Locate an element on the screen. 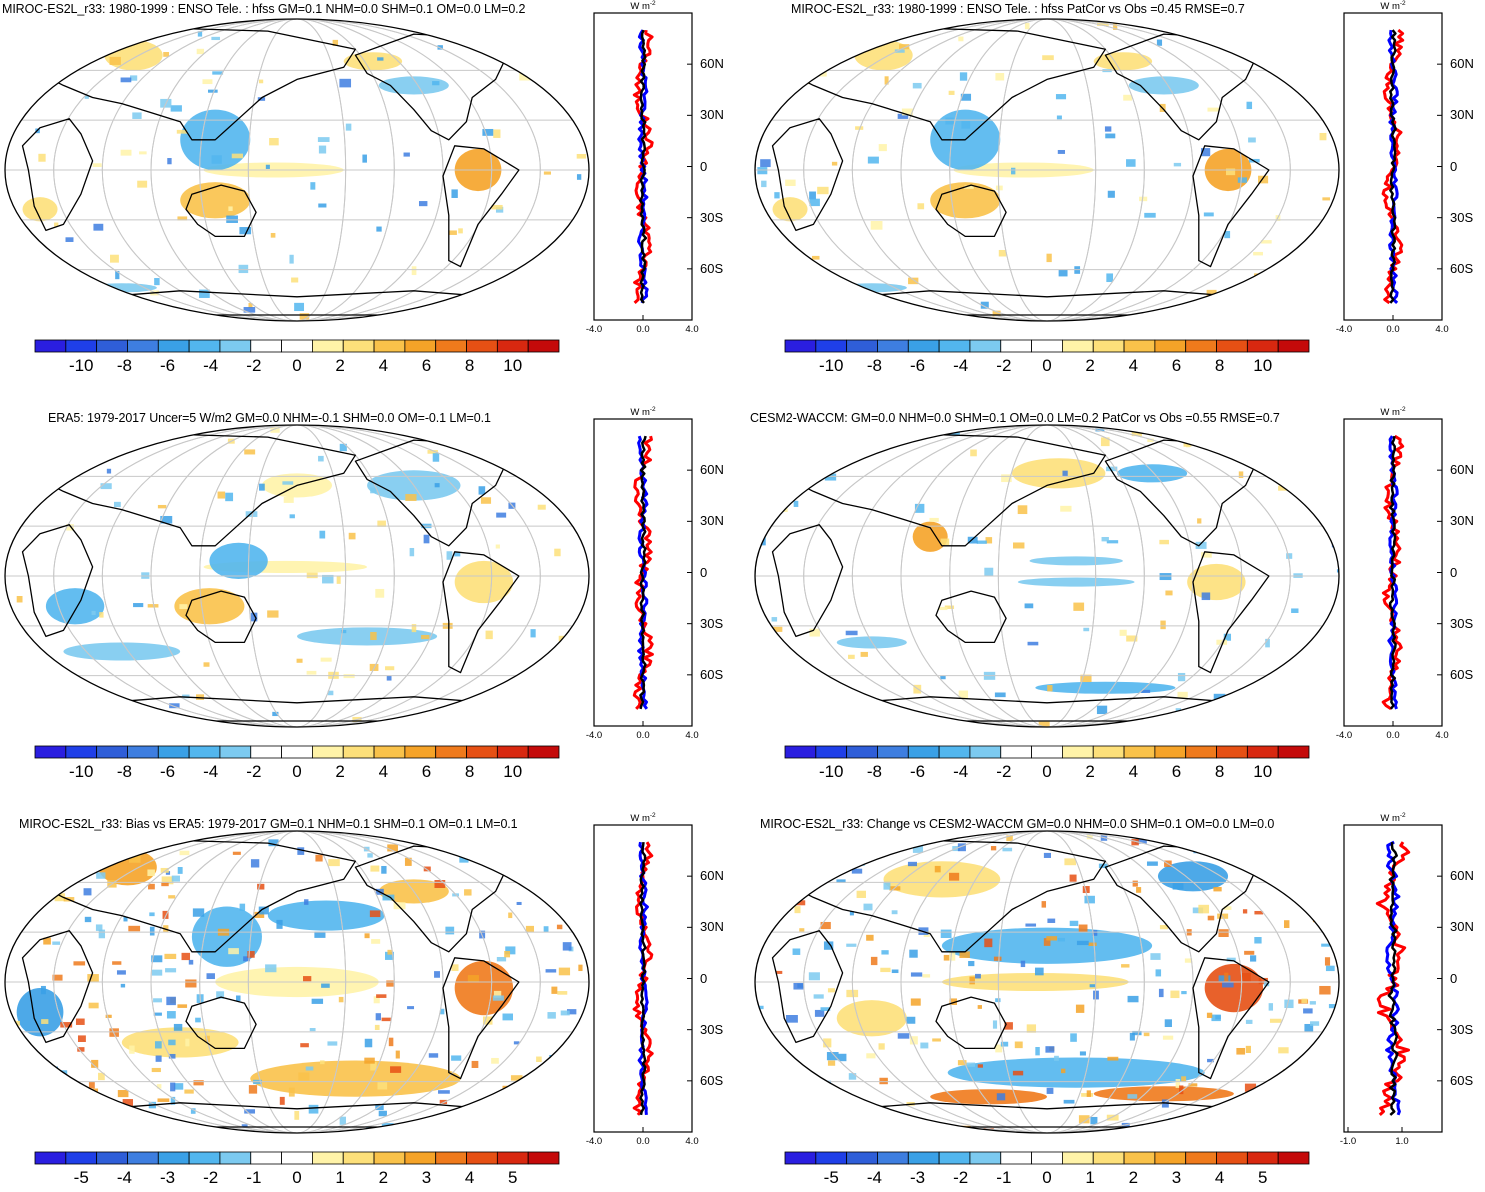 The image size is (1485, 1192). colorbar-tick-label: 0 is located at coordinates (297, 771).